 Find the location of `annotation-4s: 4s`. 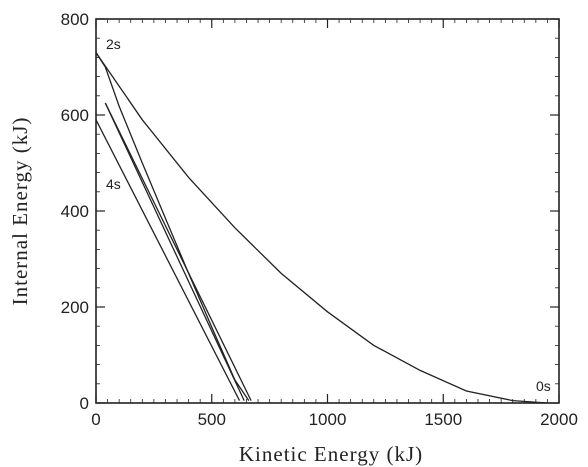

annotation-4s: 4s is located at coordinates (113, 184).